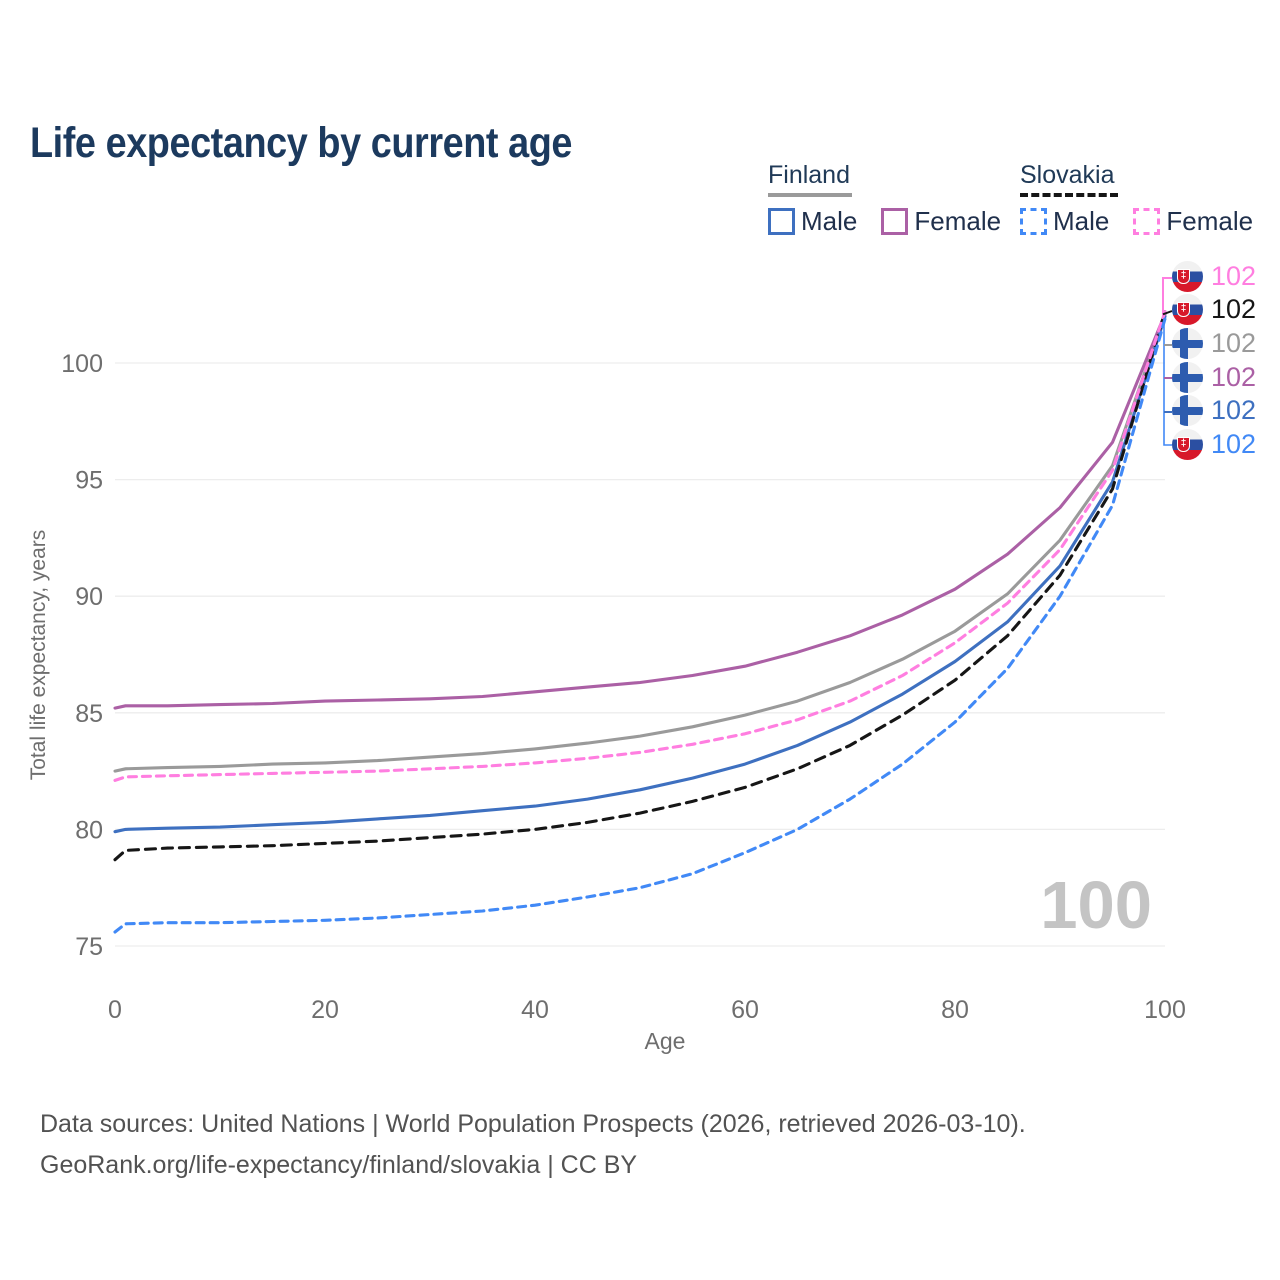  I want to click on legend-slovakia-title: Slovakia, so click(1067, 175).